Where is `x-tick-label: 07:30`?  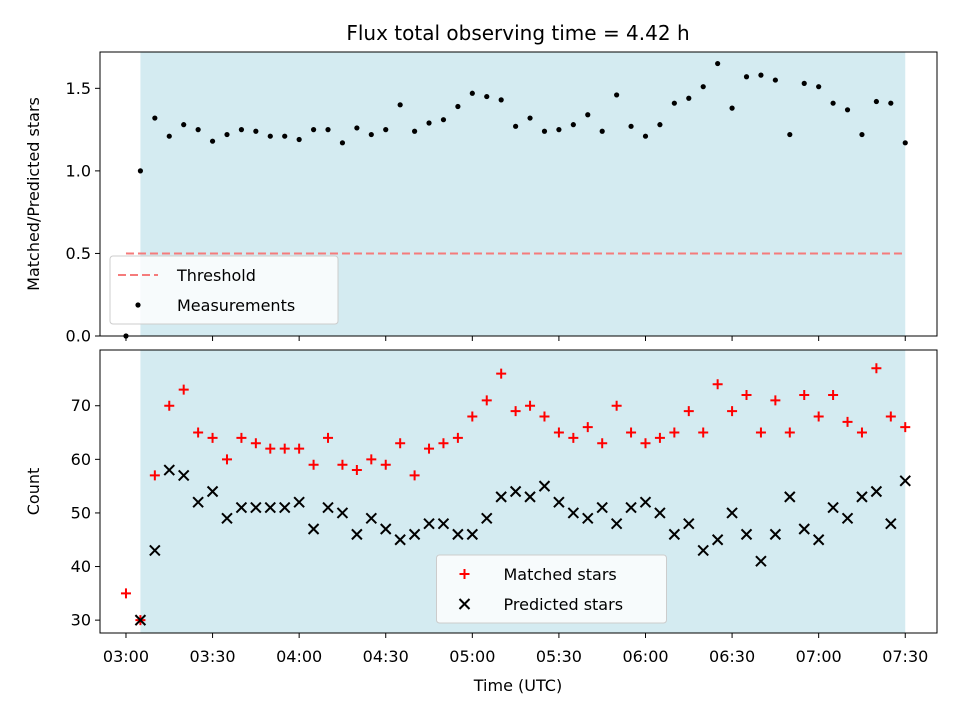
x-tick-label: 07:30 is located at coordinates (905, 656).